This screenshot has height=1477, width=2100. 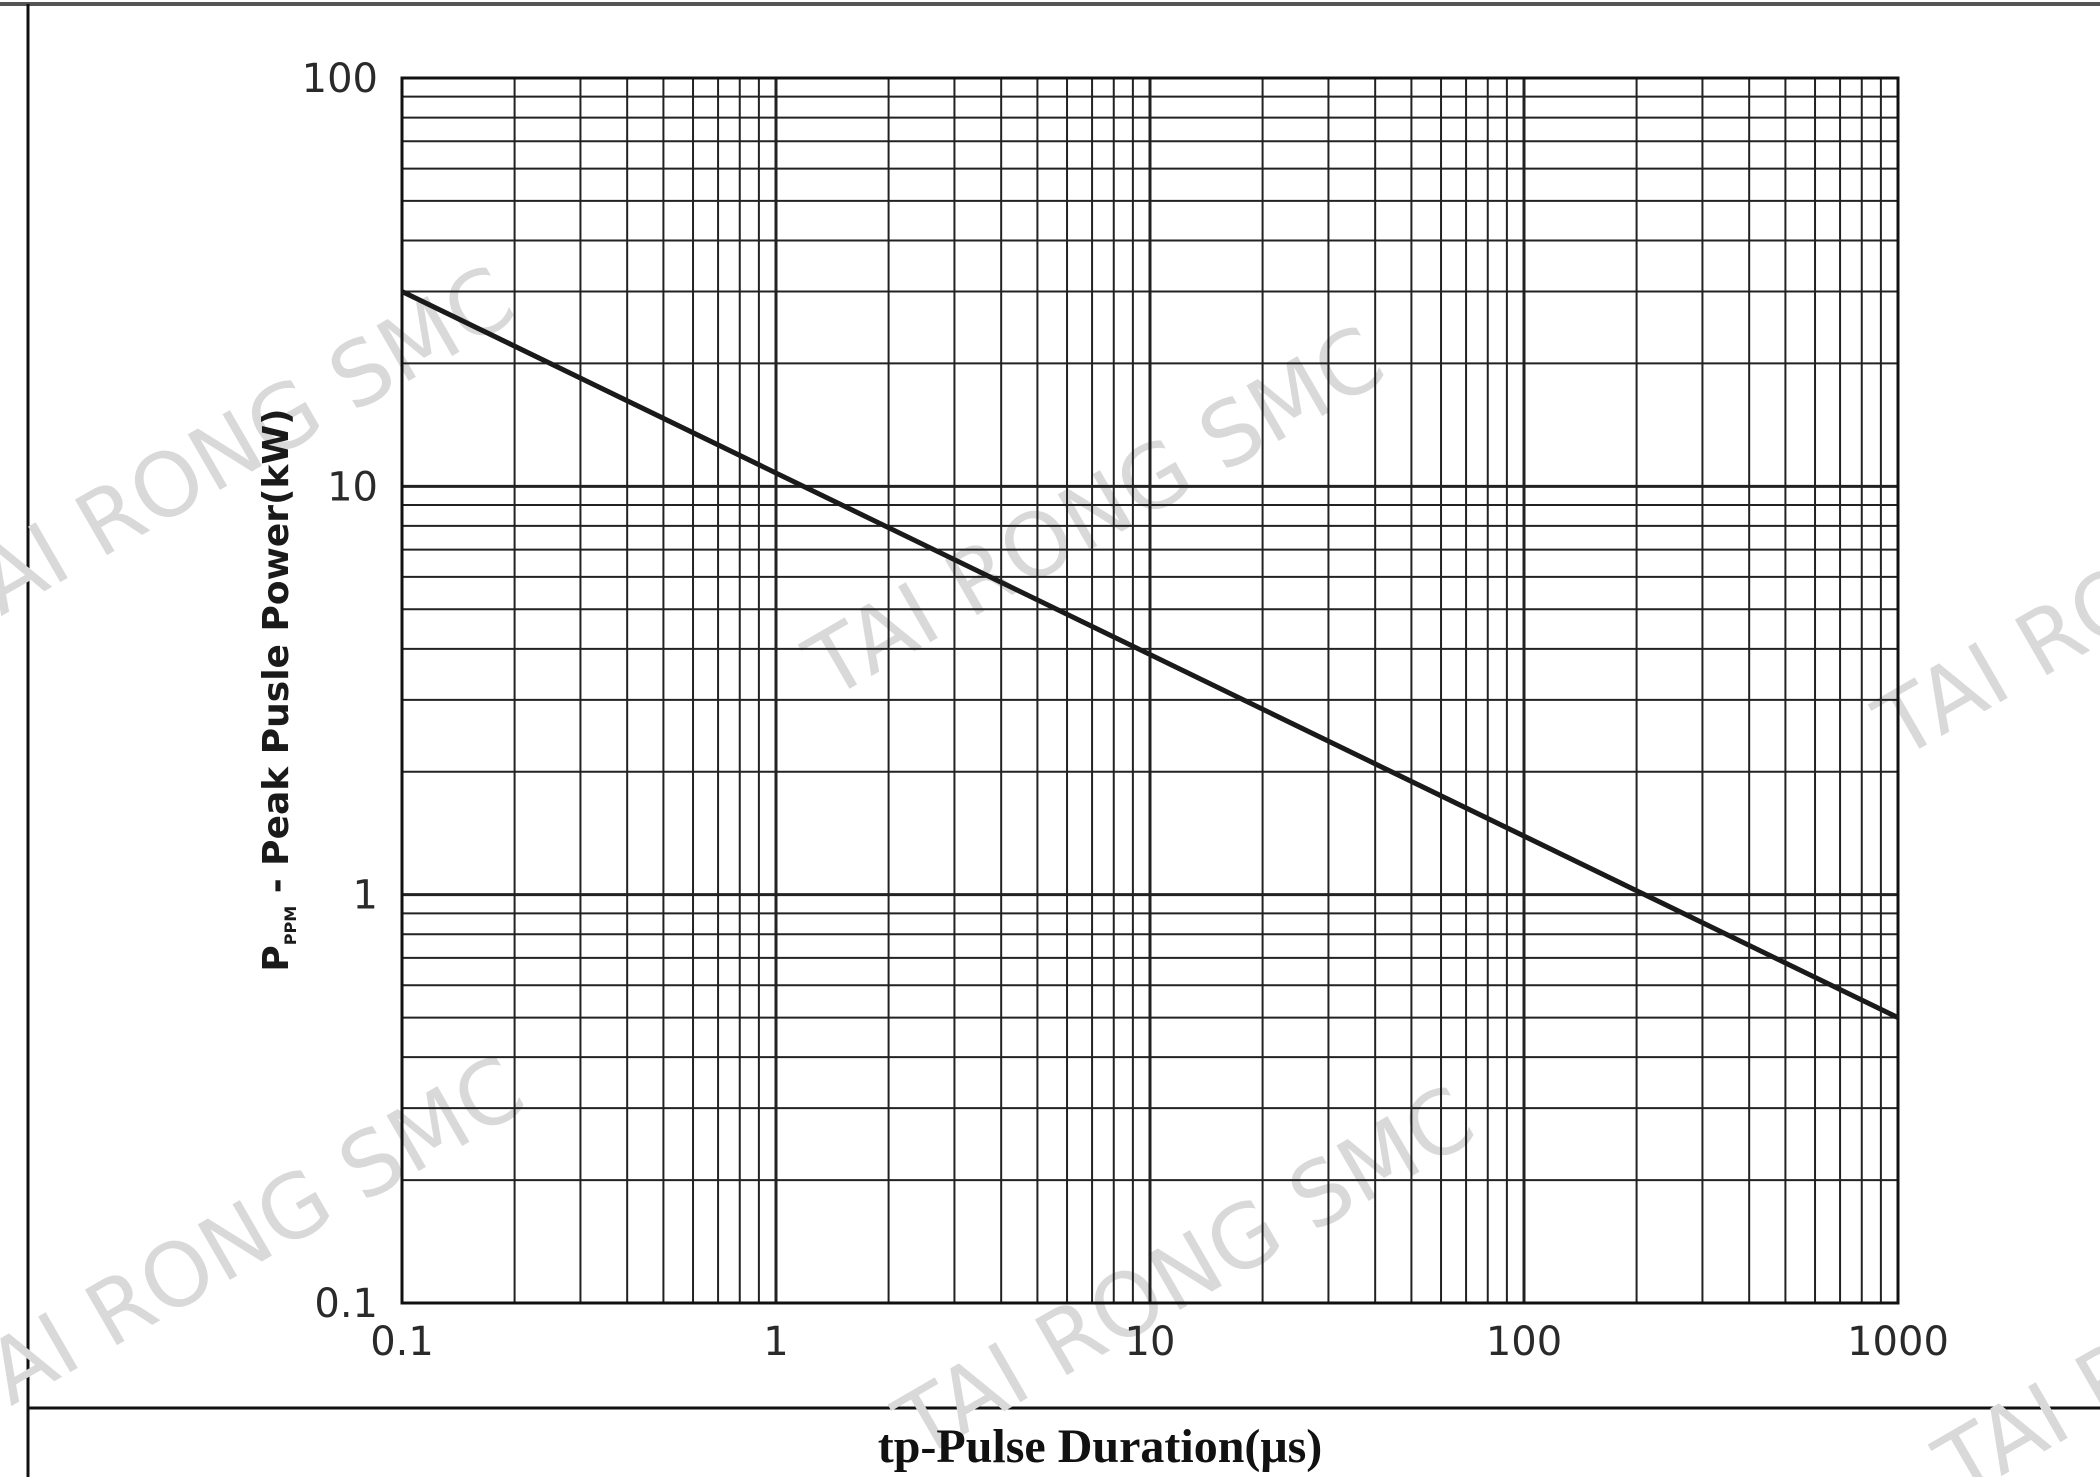 What do you see at coordinates (346, 1304) in the screenshot?
I see `y-tick-label: 0.1` at bounding box center [346, 1304].